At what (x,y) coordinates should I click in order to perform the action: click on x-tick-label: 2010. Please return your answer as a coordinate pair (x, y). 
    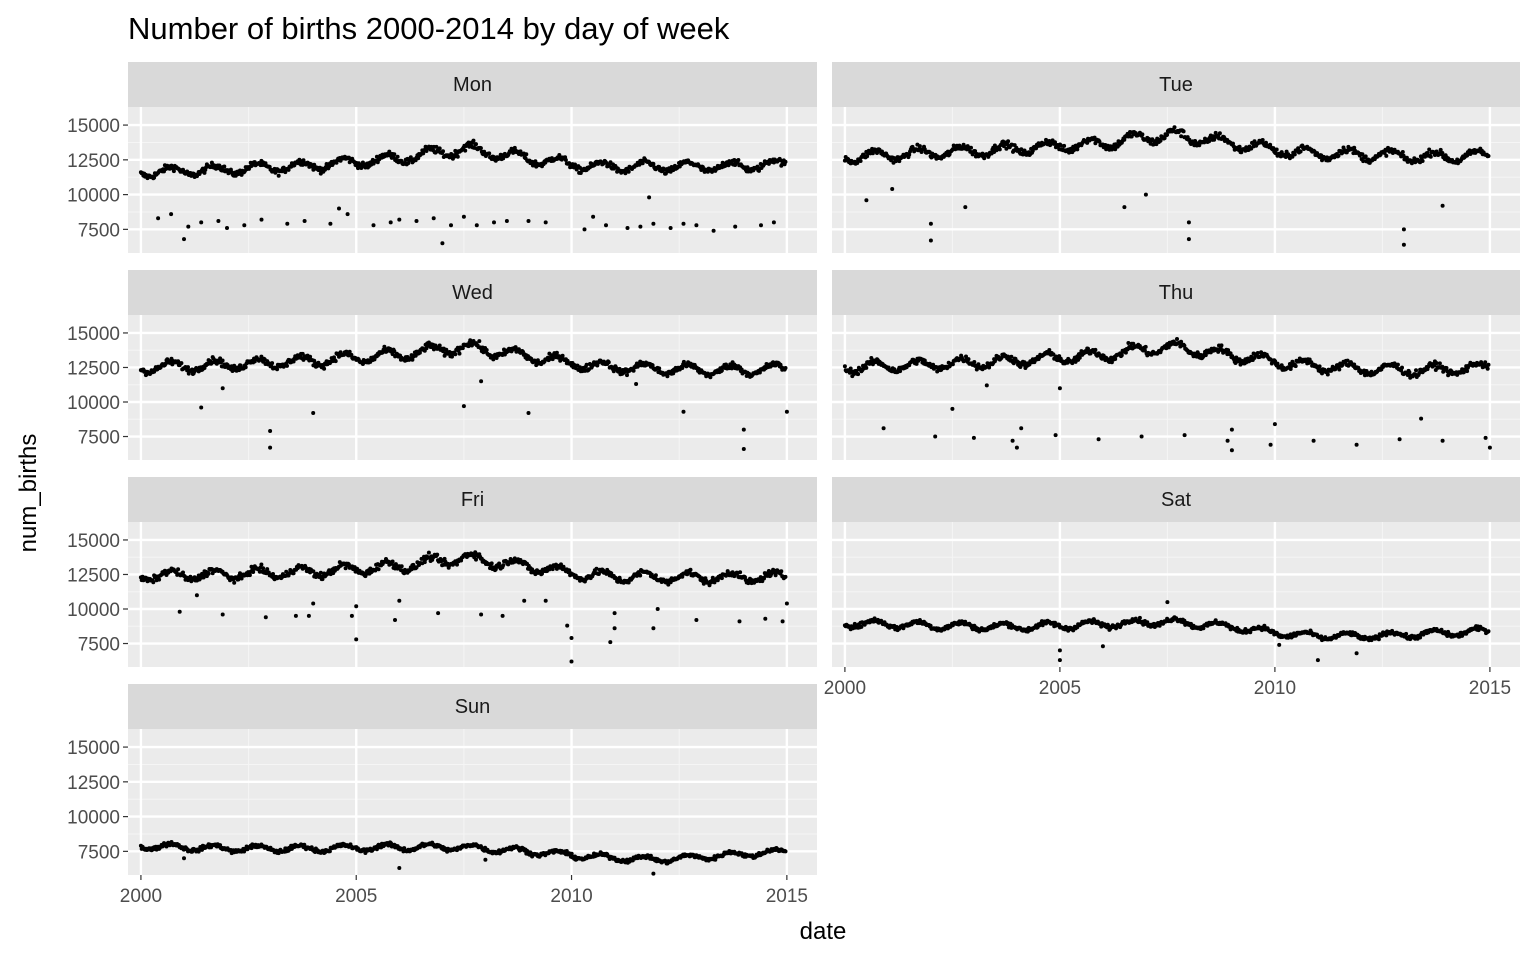
    Looking at the image, I should click on (1275, 688).